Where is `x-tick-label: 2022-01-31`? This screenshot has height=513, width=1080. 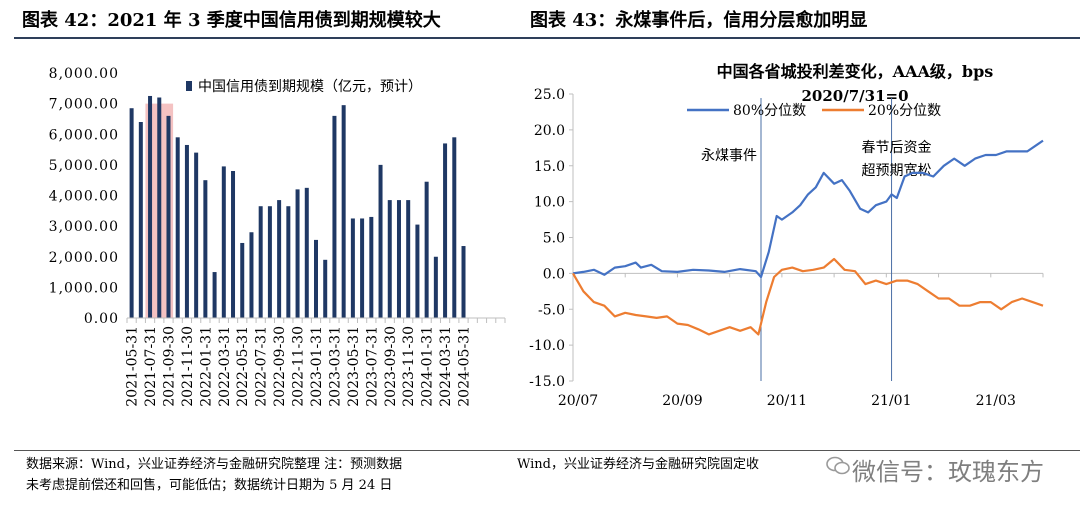
x-tick-label: 2022-01-31 is located at coordinates (206, 366).